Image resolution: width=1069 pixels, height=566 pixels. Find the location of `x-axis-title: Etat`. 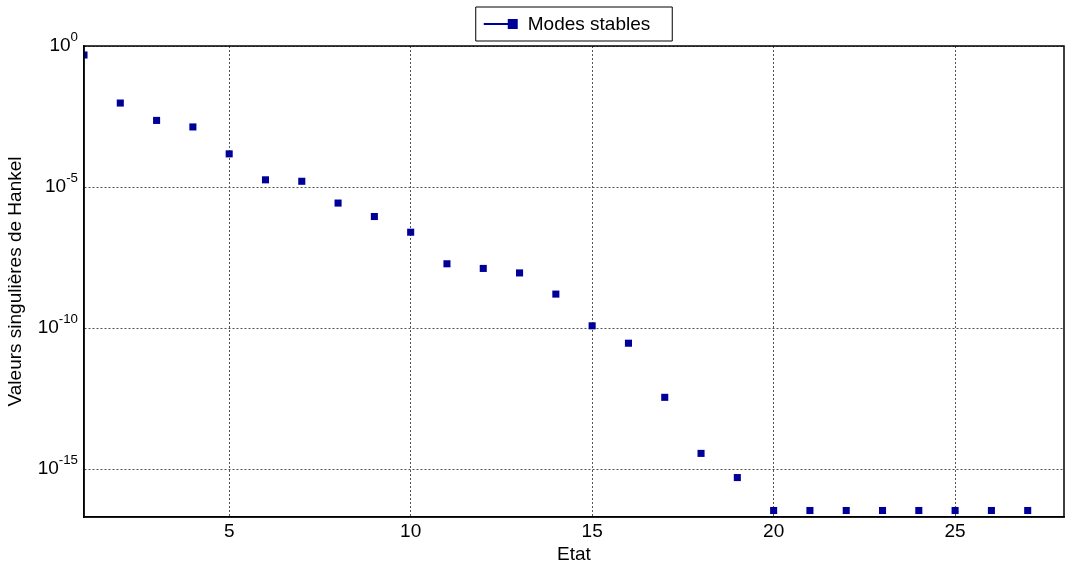

x-axis-title: Etat is located at coordinates (574, 553).